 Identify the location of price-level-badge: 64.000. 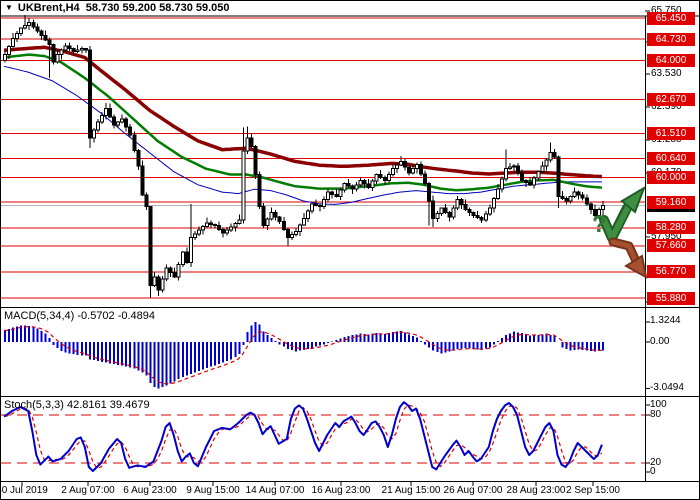
(671, 60).